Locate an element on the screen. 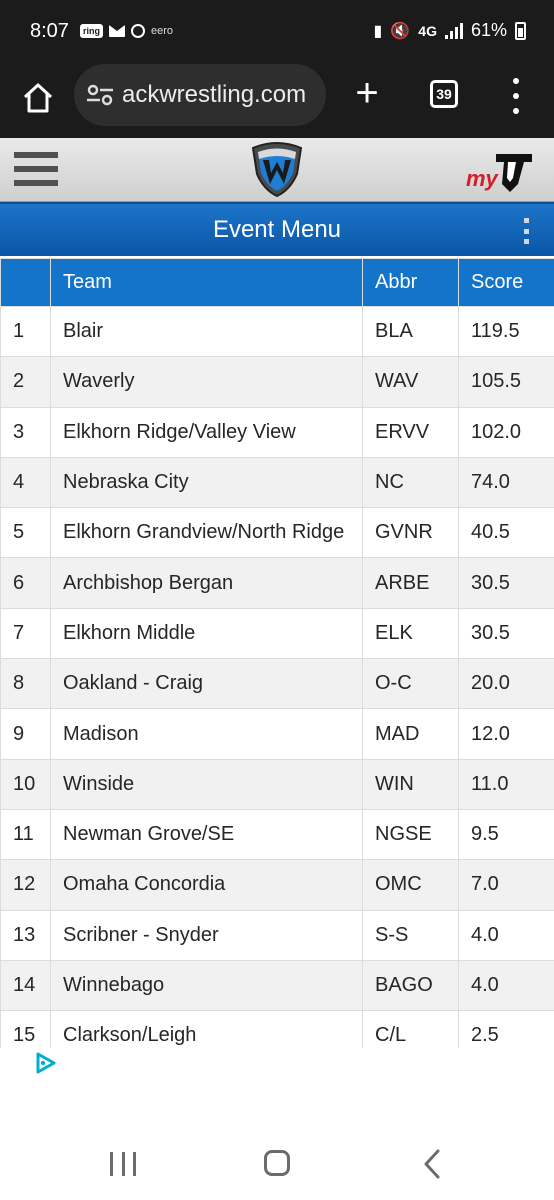 The image size is (554, 1200). back-icon is located at coordinates (432, 1164).